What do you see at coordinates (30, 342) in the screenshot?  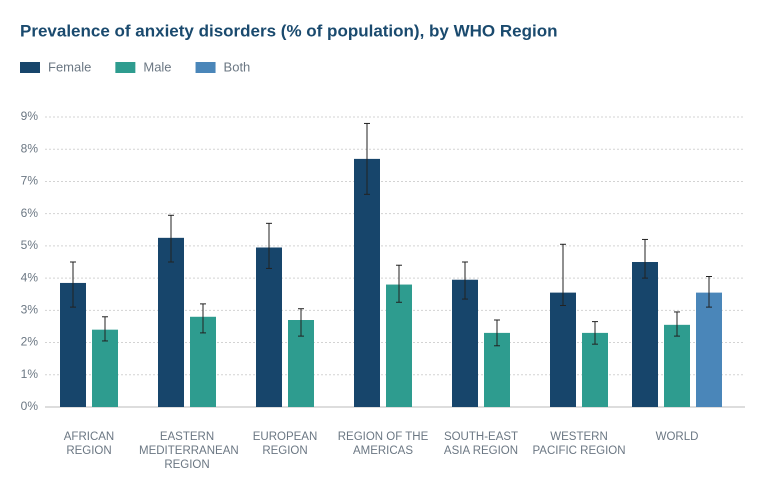 I see `y-tick-label: 2%` at bounding box center [30, 342].